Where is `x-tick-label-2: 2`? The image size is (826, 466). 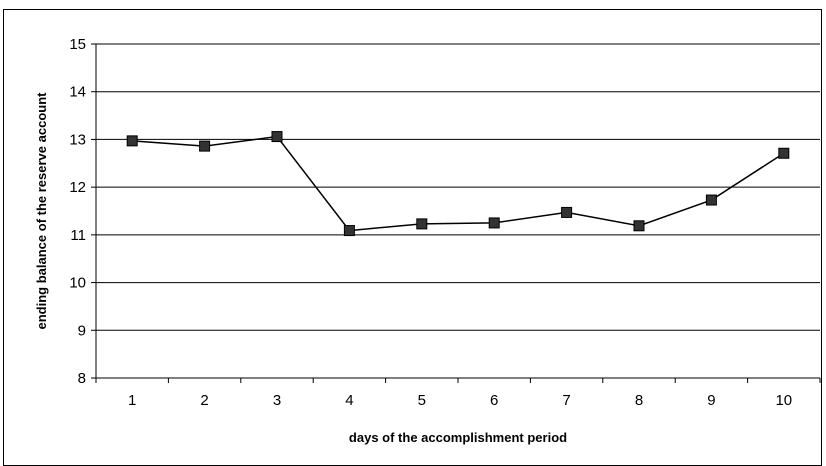
x-tick-label-2: 2 is located at coordinates (204, 400).